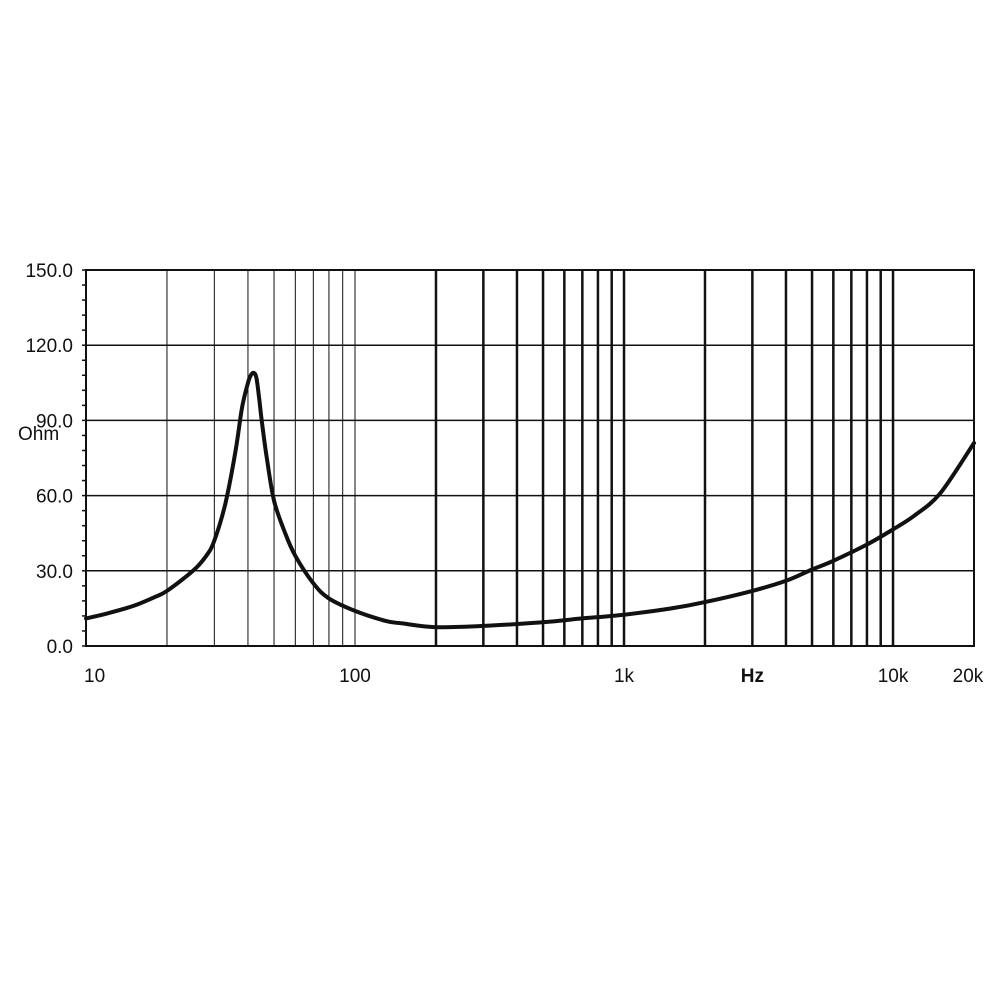 The height and width of the screenshot is (1000, 1000). Describe the element at coordinates (38, 434) in the screenshot. I see `y-axis-label: Ohm` at that location.